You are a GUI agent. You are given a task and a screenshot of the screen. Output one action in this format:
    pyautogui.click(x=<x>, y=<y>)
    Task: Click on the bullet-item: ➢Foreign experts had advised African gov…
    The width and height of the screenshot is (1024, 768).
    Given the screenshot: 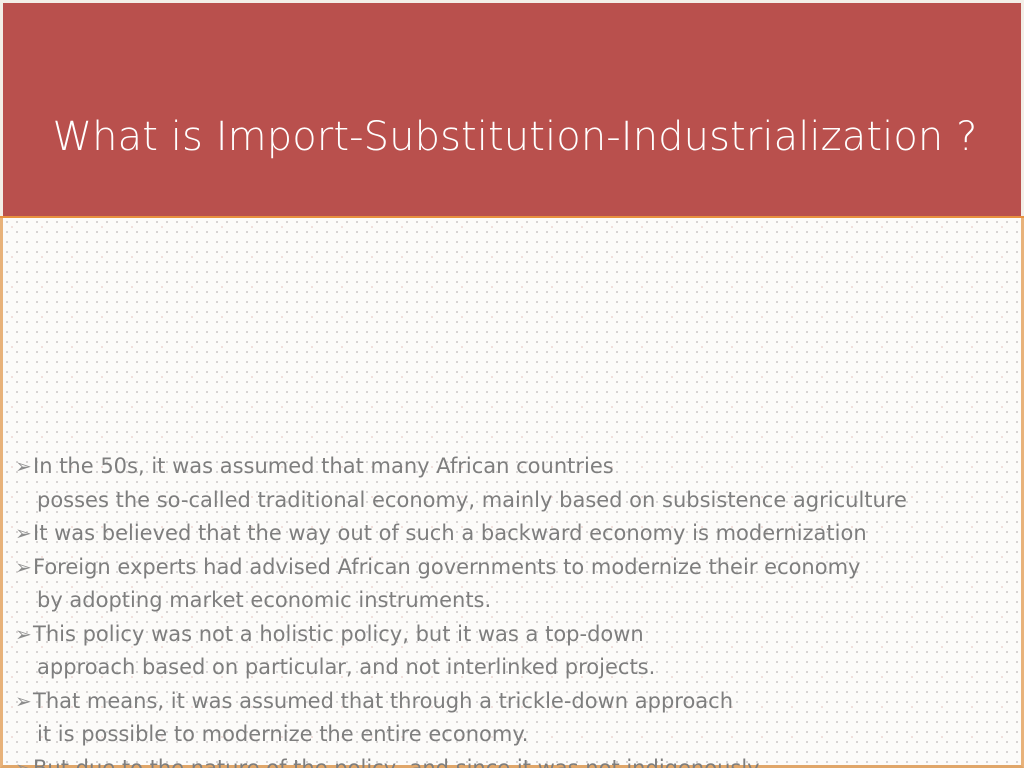 What is the action you would take?
    pyautogui.click(x=515, y=568)
    